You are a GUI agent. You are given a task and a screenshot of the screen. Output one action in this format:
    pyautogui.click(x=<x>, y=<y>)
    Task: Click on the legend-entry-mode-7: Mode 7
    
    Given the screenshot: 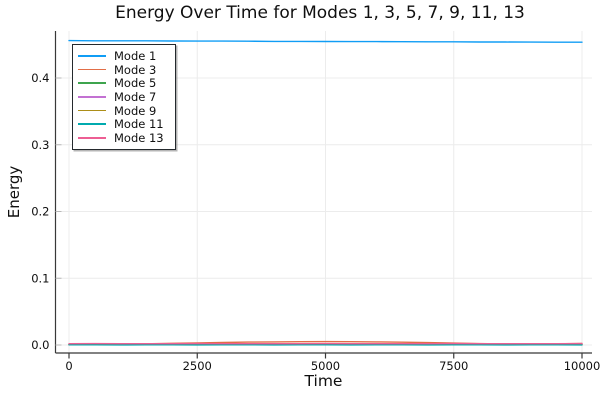 What is the action you would take?
    pyautogui.click(x=124, y=97)
    